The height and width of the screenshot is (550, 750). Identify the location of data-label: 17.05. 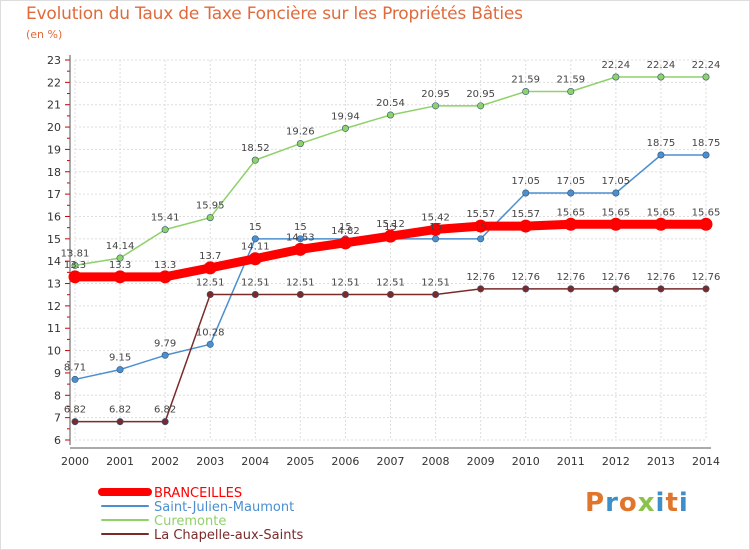
(570, 181).